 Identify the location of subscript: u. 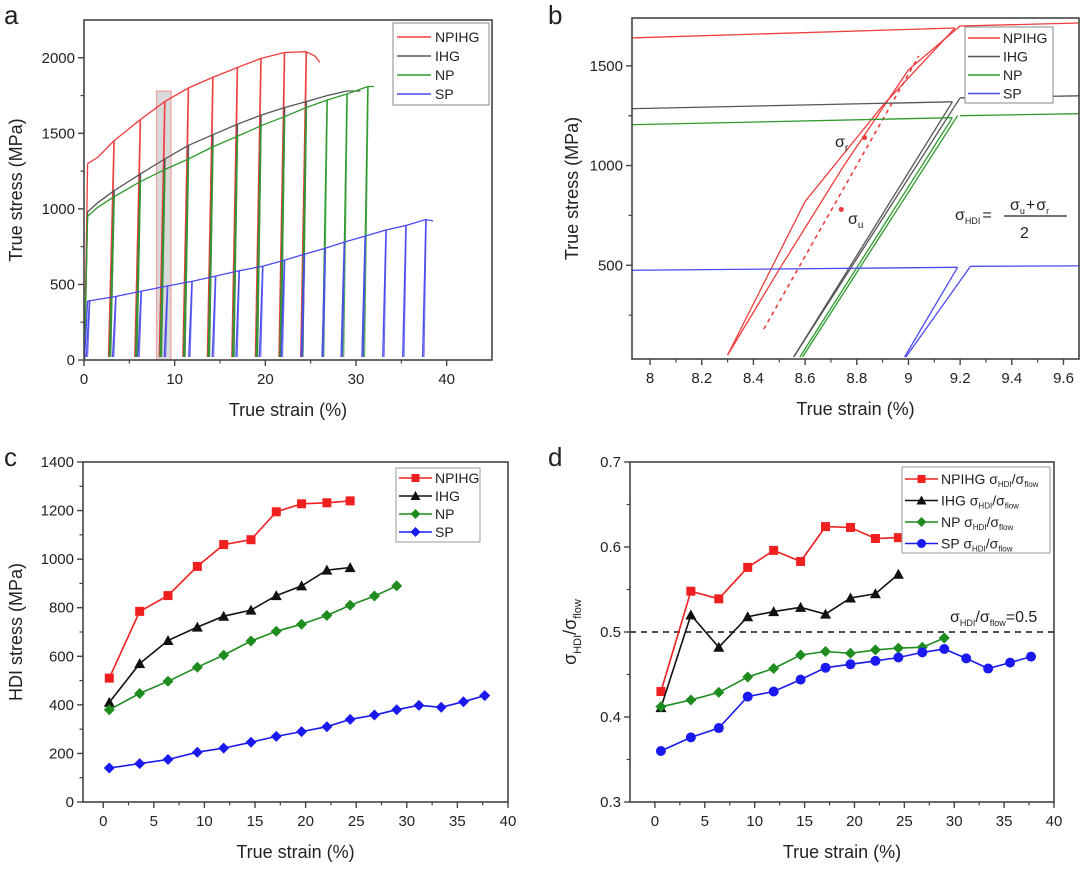
(1022, 211).